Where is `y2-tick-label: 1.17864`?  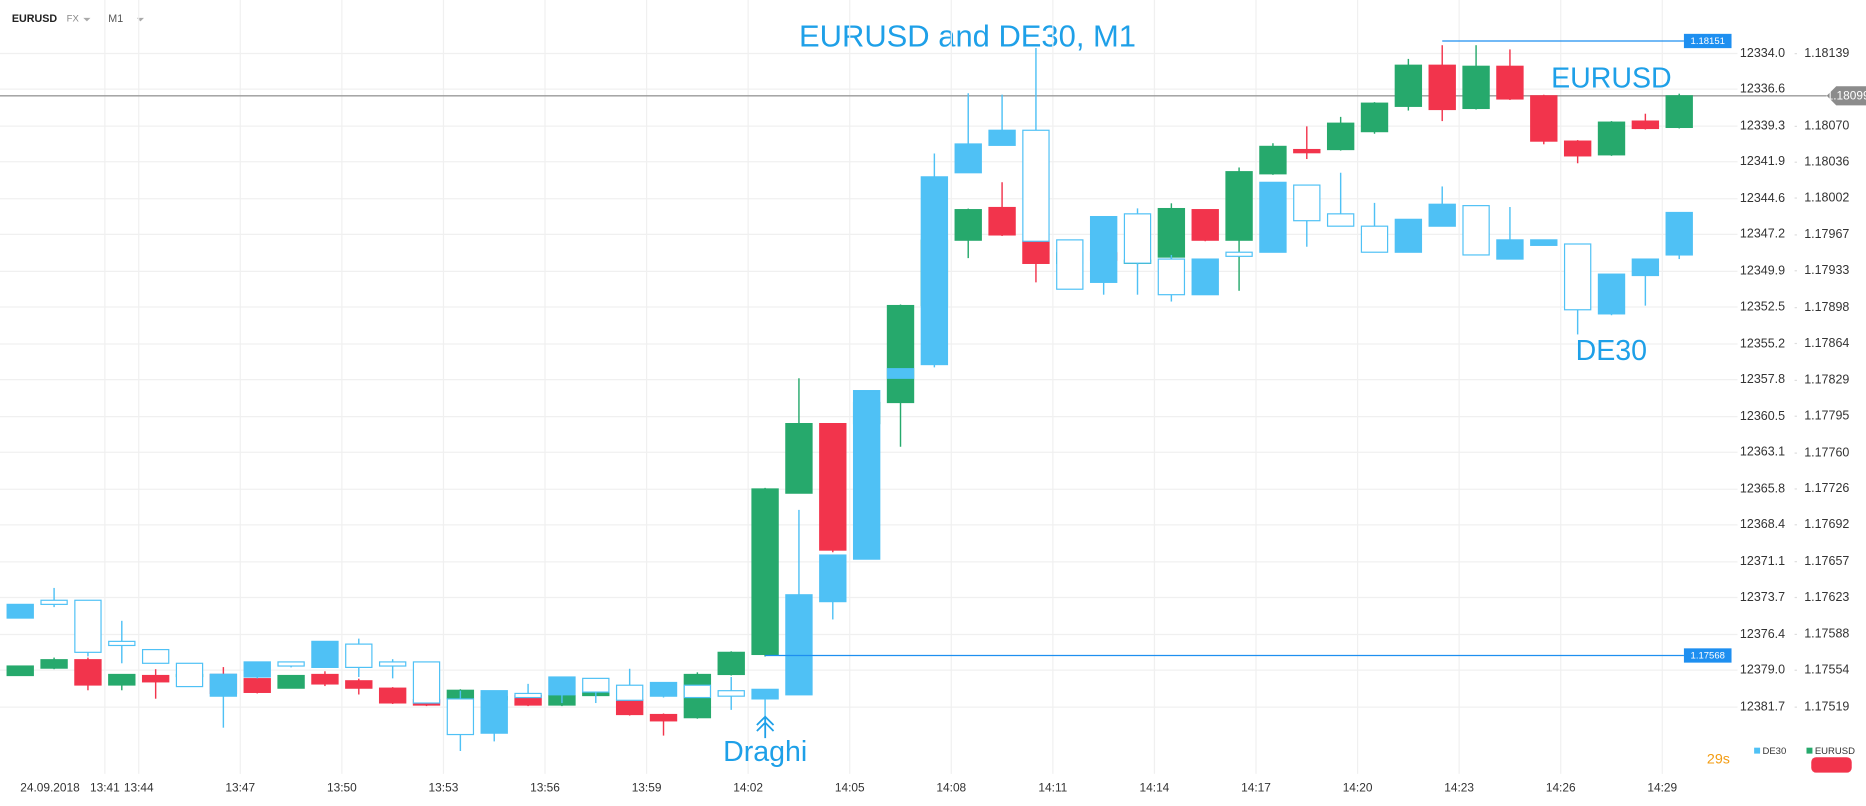
y2-tick-label: 1.17864 is located at coordinates (1826, 343).